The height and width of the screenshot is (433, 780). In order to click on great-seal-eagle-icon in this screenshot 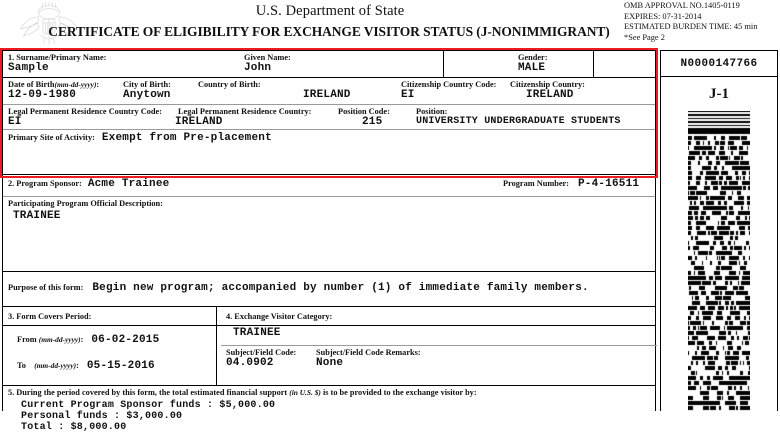, I will do `click(49, 23)`.